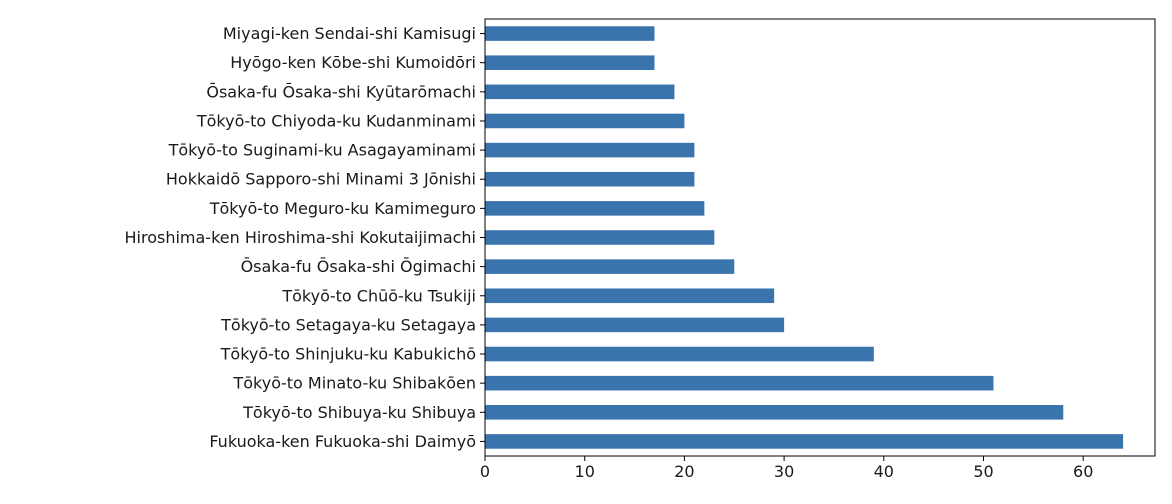 The height and width of the screenshot is (504, 1172). What do you see at coordinates (784, 471) in the screenshot?
I see `x-tick-label-3: 30` at bounding box center [784, 471].